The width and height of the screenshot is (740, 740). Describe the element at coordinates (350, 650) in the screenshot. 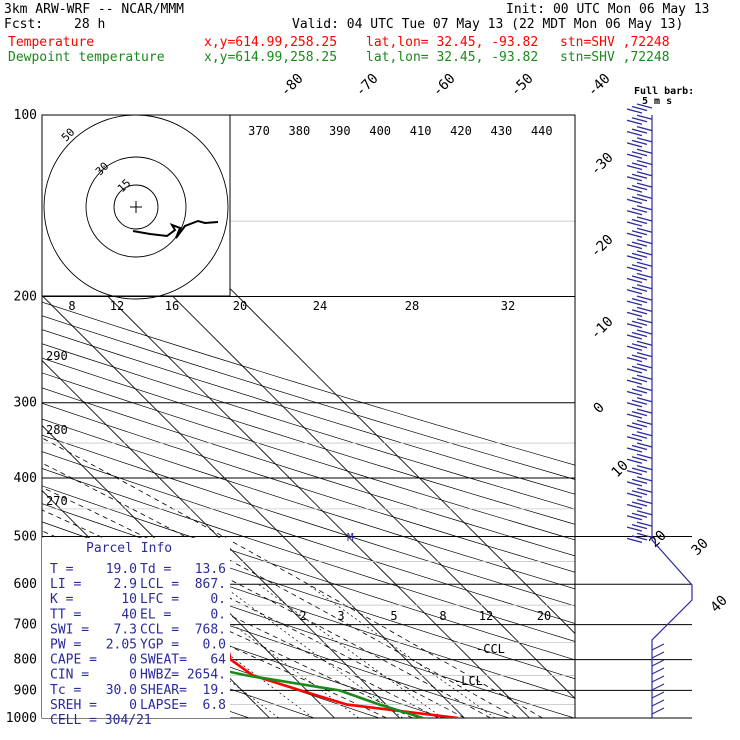

I see `mixing-ratio-line` at that location.